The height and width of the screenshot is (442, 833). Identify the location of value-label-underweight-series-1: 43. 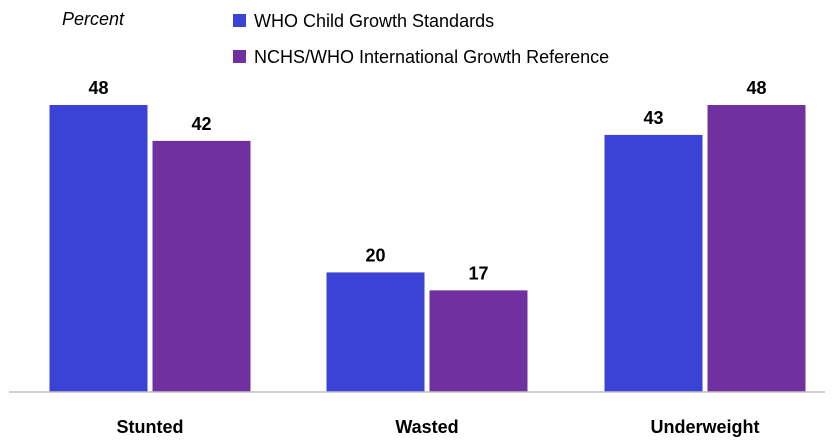
(653, 118).